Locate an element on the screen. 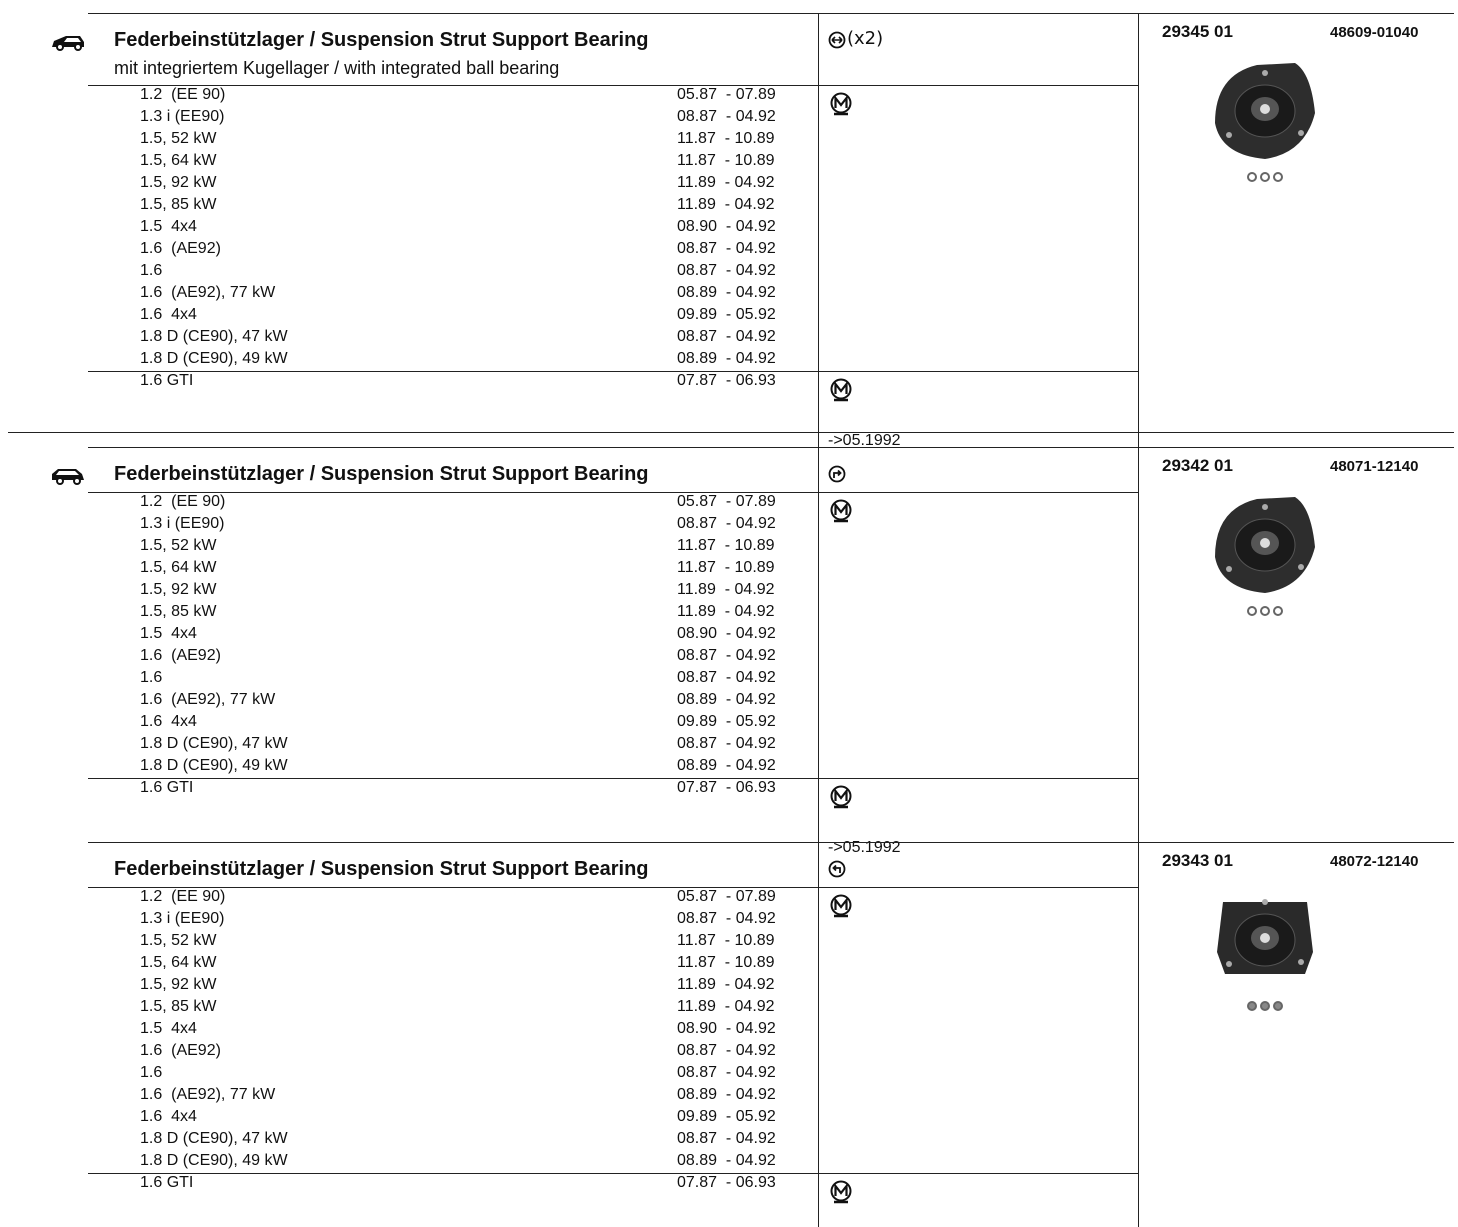  position-note: (x2) is located at coordinates (865, 38).